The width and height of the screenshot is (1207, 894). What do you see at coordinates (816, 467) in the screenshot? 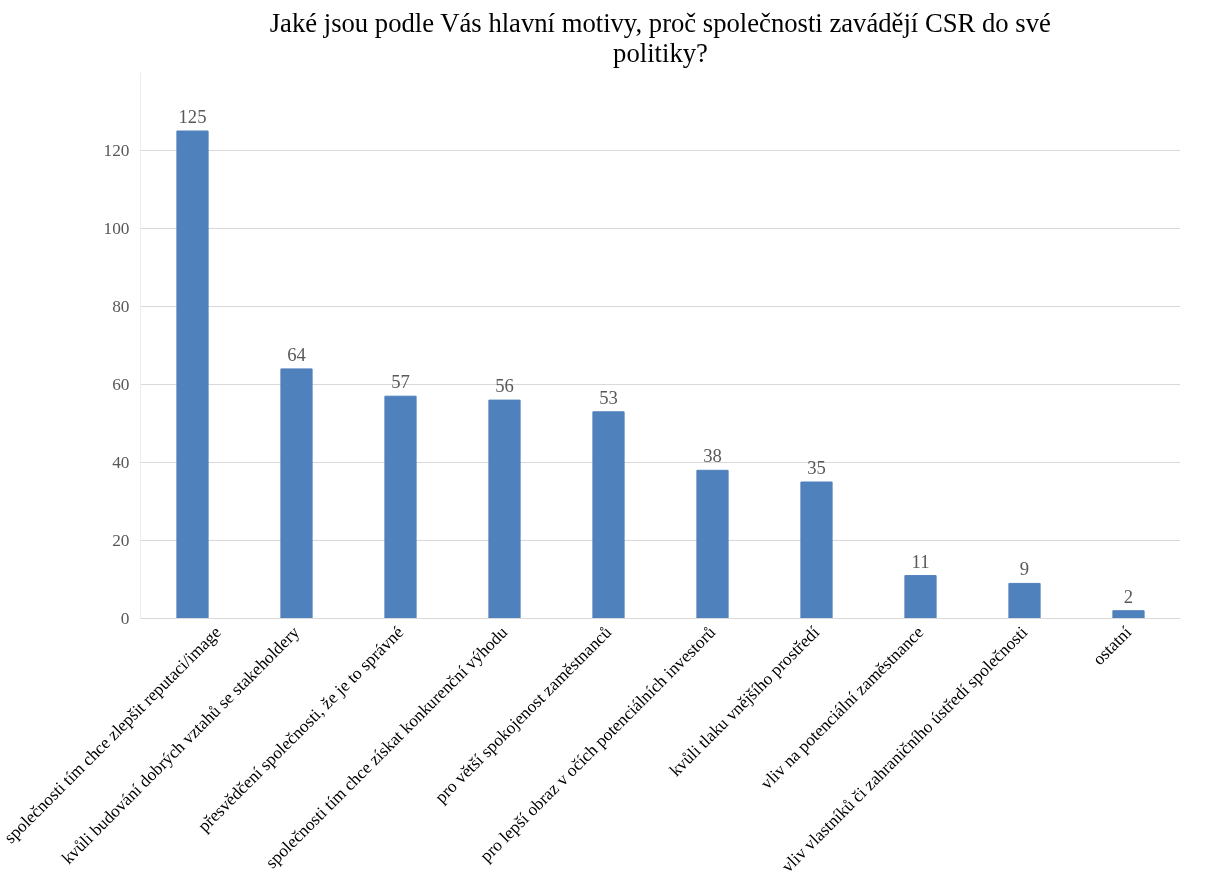
I see `data-label: 35` at bounding box center [816, 467].